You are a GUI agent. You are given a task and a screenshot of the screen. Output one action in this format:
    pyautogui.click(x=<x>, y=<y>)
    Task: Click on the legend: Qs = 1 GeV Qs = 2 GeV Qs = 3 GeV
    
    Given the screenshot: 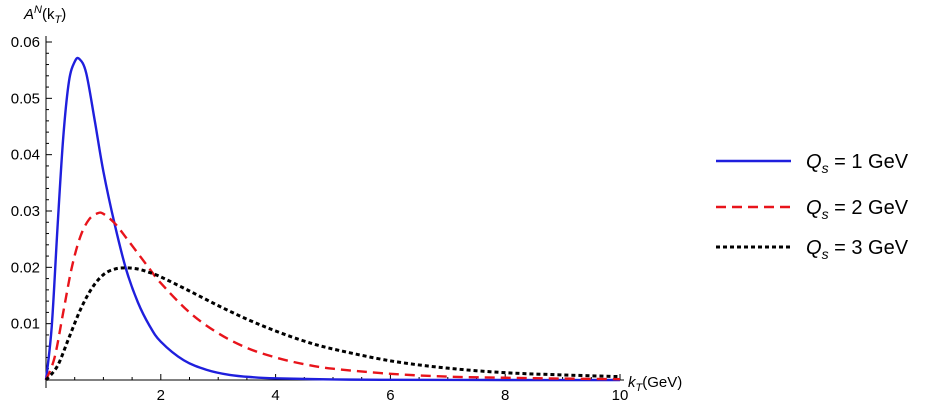 What is the action you would take?
    pyautogui.click(x=812, y=206)
    